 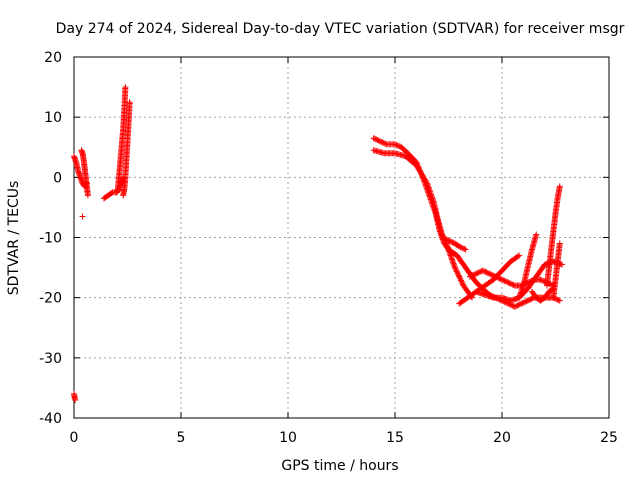 What do you see at coordinates (50, 419) in the screenshot?
I see `y-tick-label: -40` at bounding box center [50, 419].